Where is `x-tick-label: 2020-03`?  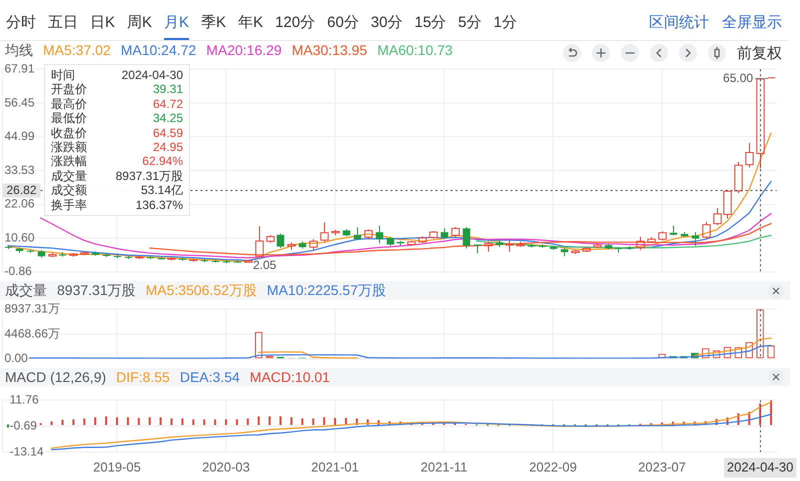
x-tick-label: 2020-03 is located at coordinates (226, 466).